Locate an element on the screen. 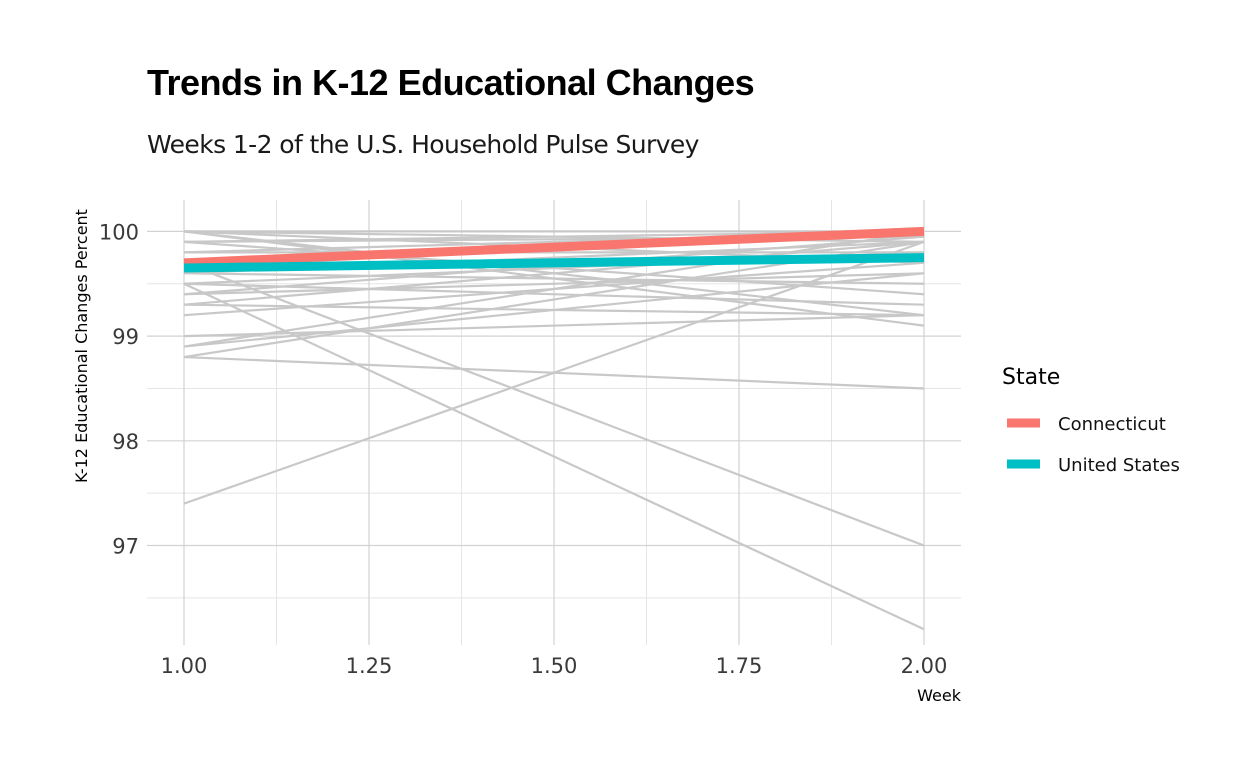  legend-label: United States is located at coordinates (1119, 465).